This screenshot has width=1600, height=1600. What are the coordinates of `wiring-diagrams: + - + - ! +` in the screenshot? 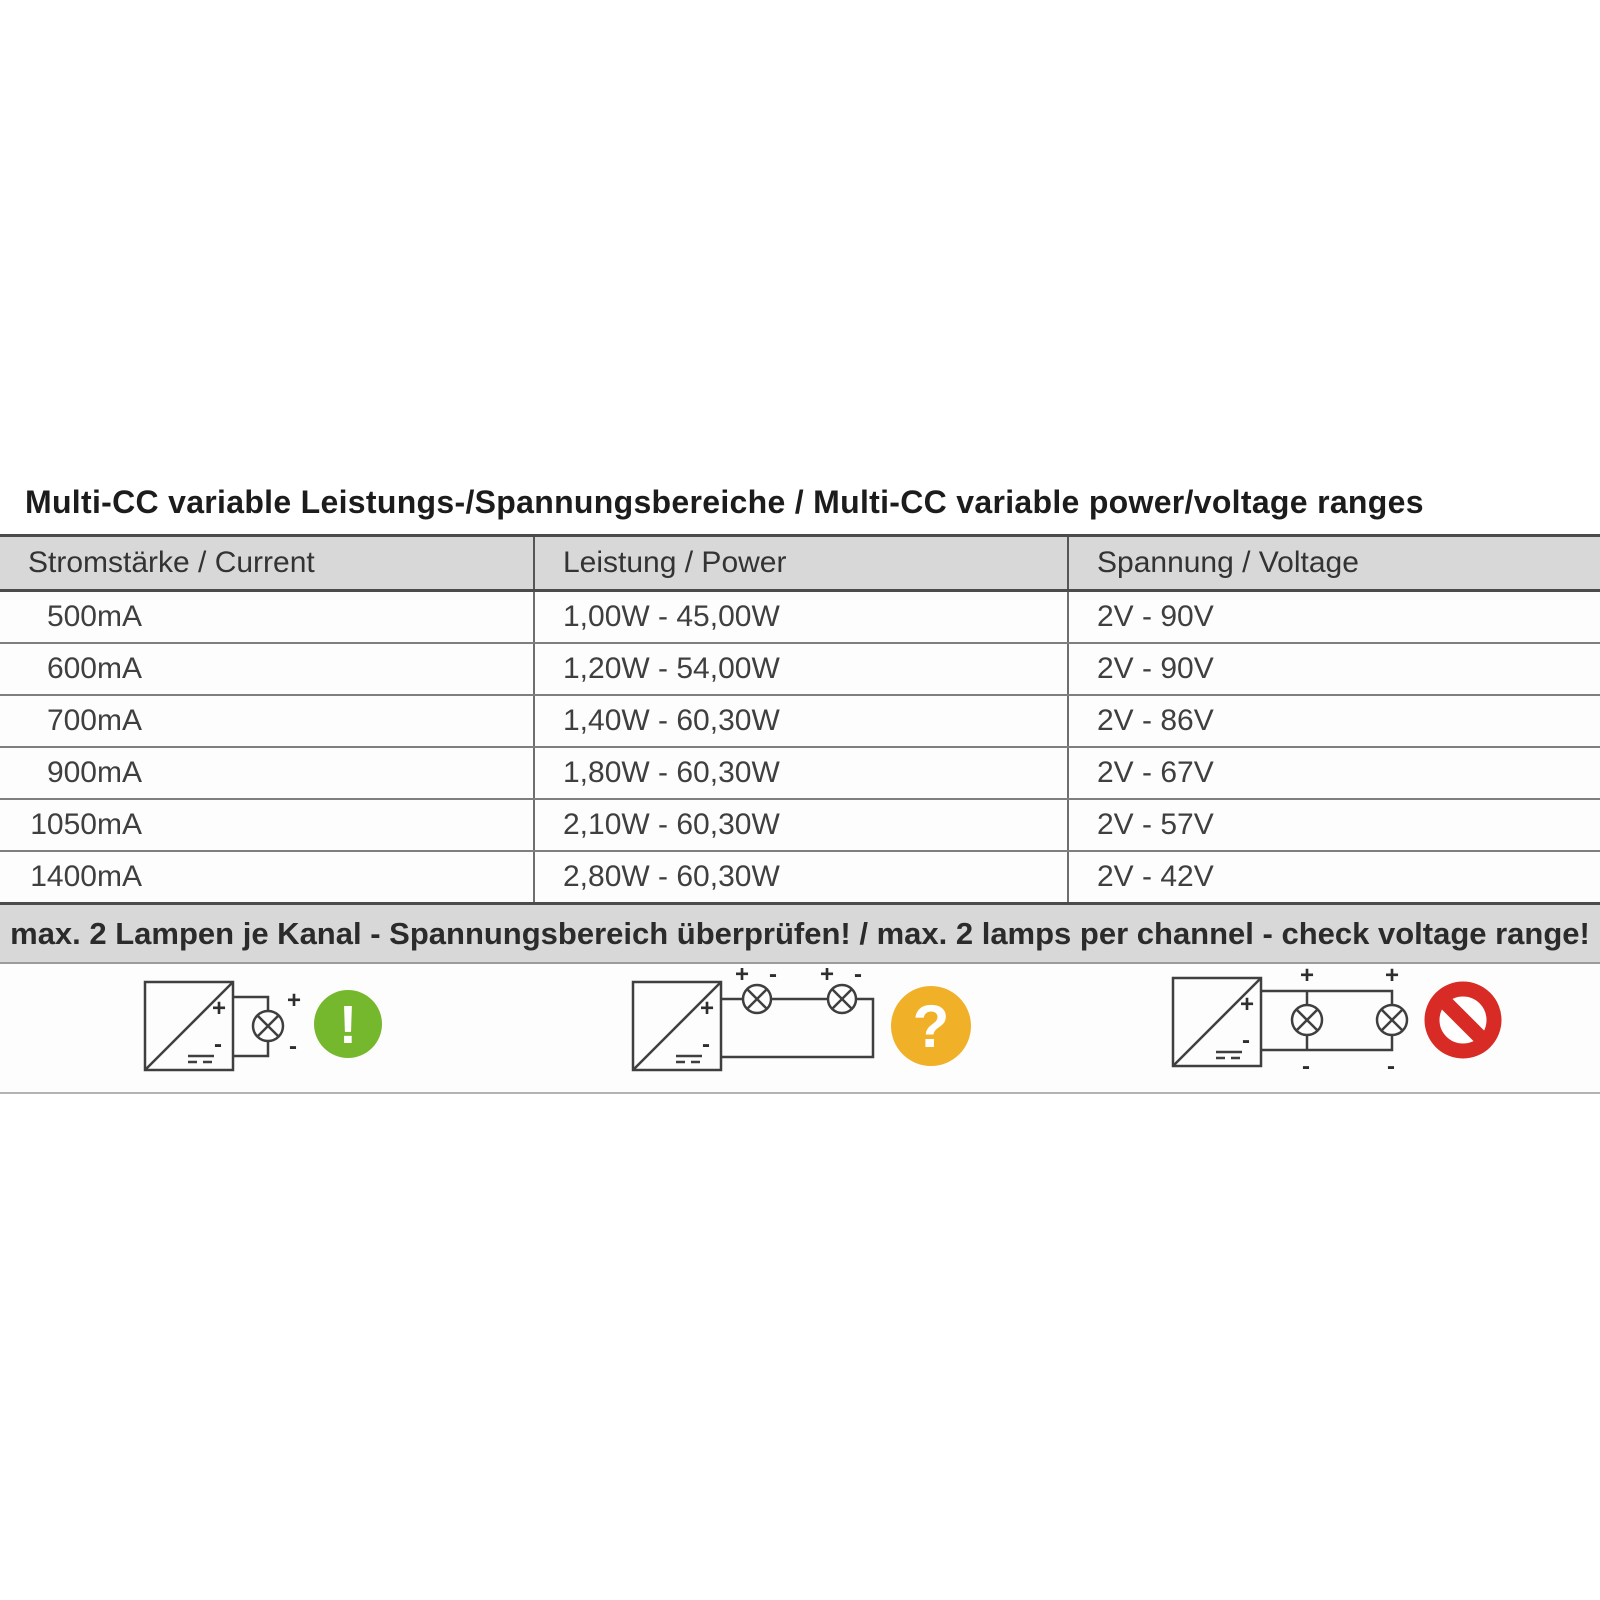 It's located at (800, 1029).